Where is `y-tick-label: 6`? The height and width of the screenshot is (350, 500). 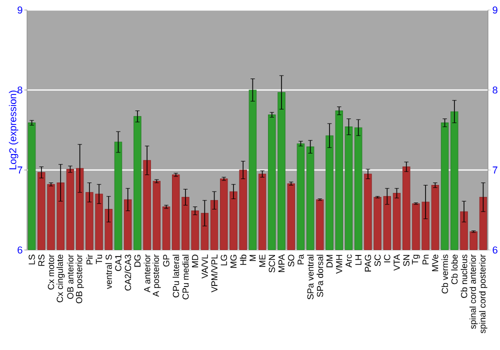 y-tick-label: 6 is located at coordinates (20, 250).